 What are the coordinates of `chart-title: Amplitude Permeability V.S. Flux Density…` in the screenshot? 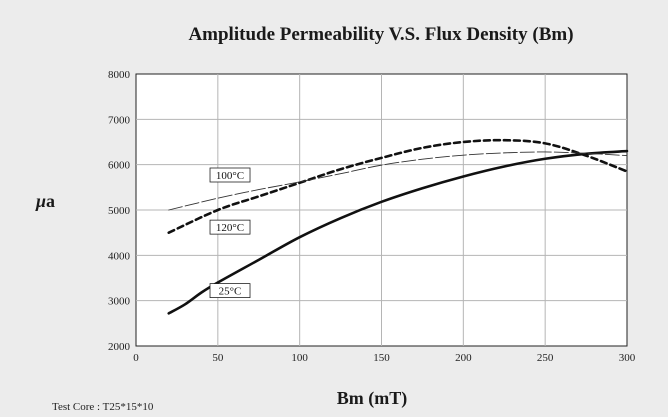 It's located at (380, 34).